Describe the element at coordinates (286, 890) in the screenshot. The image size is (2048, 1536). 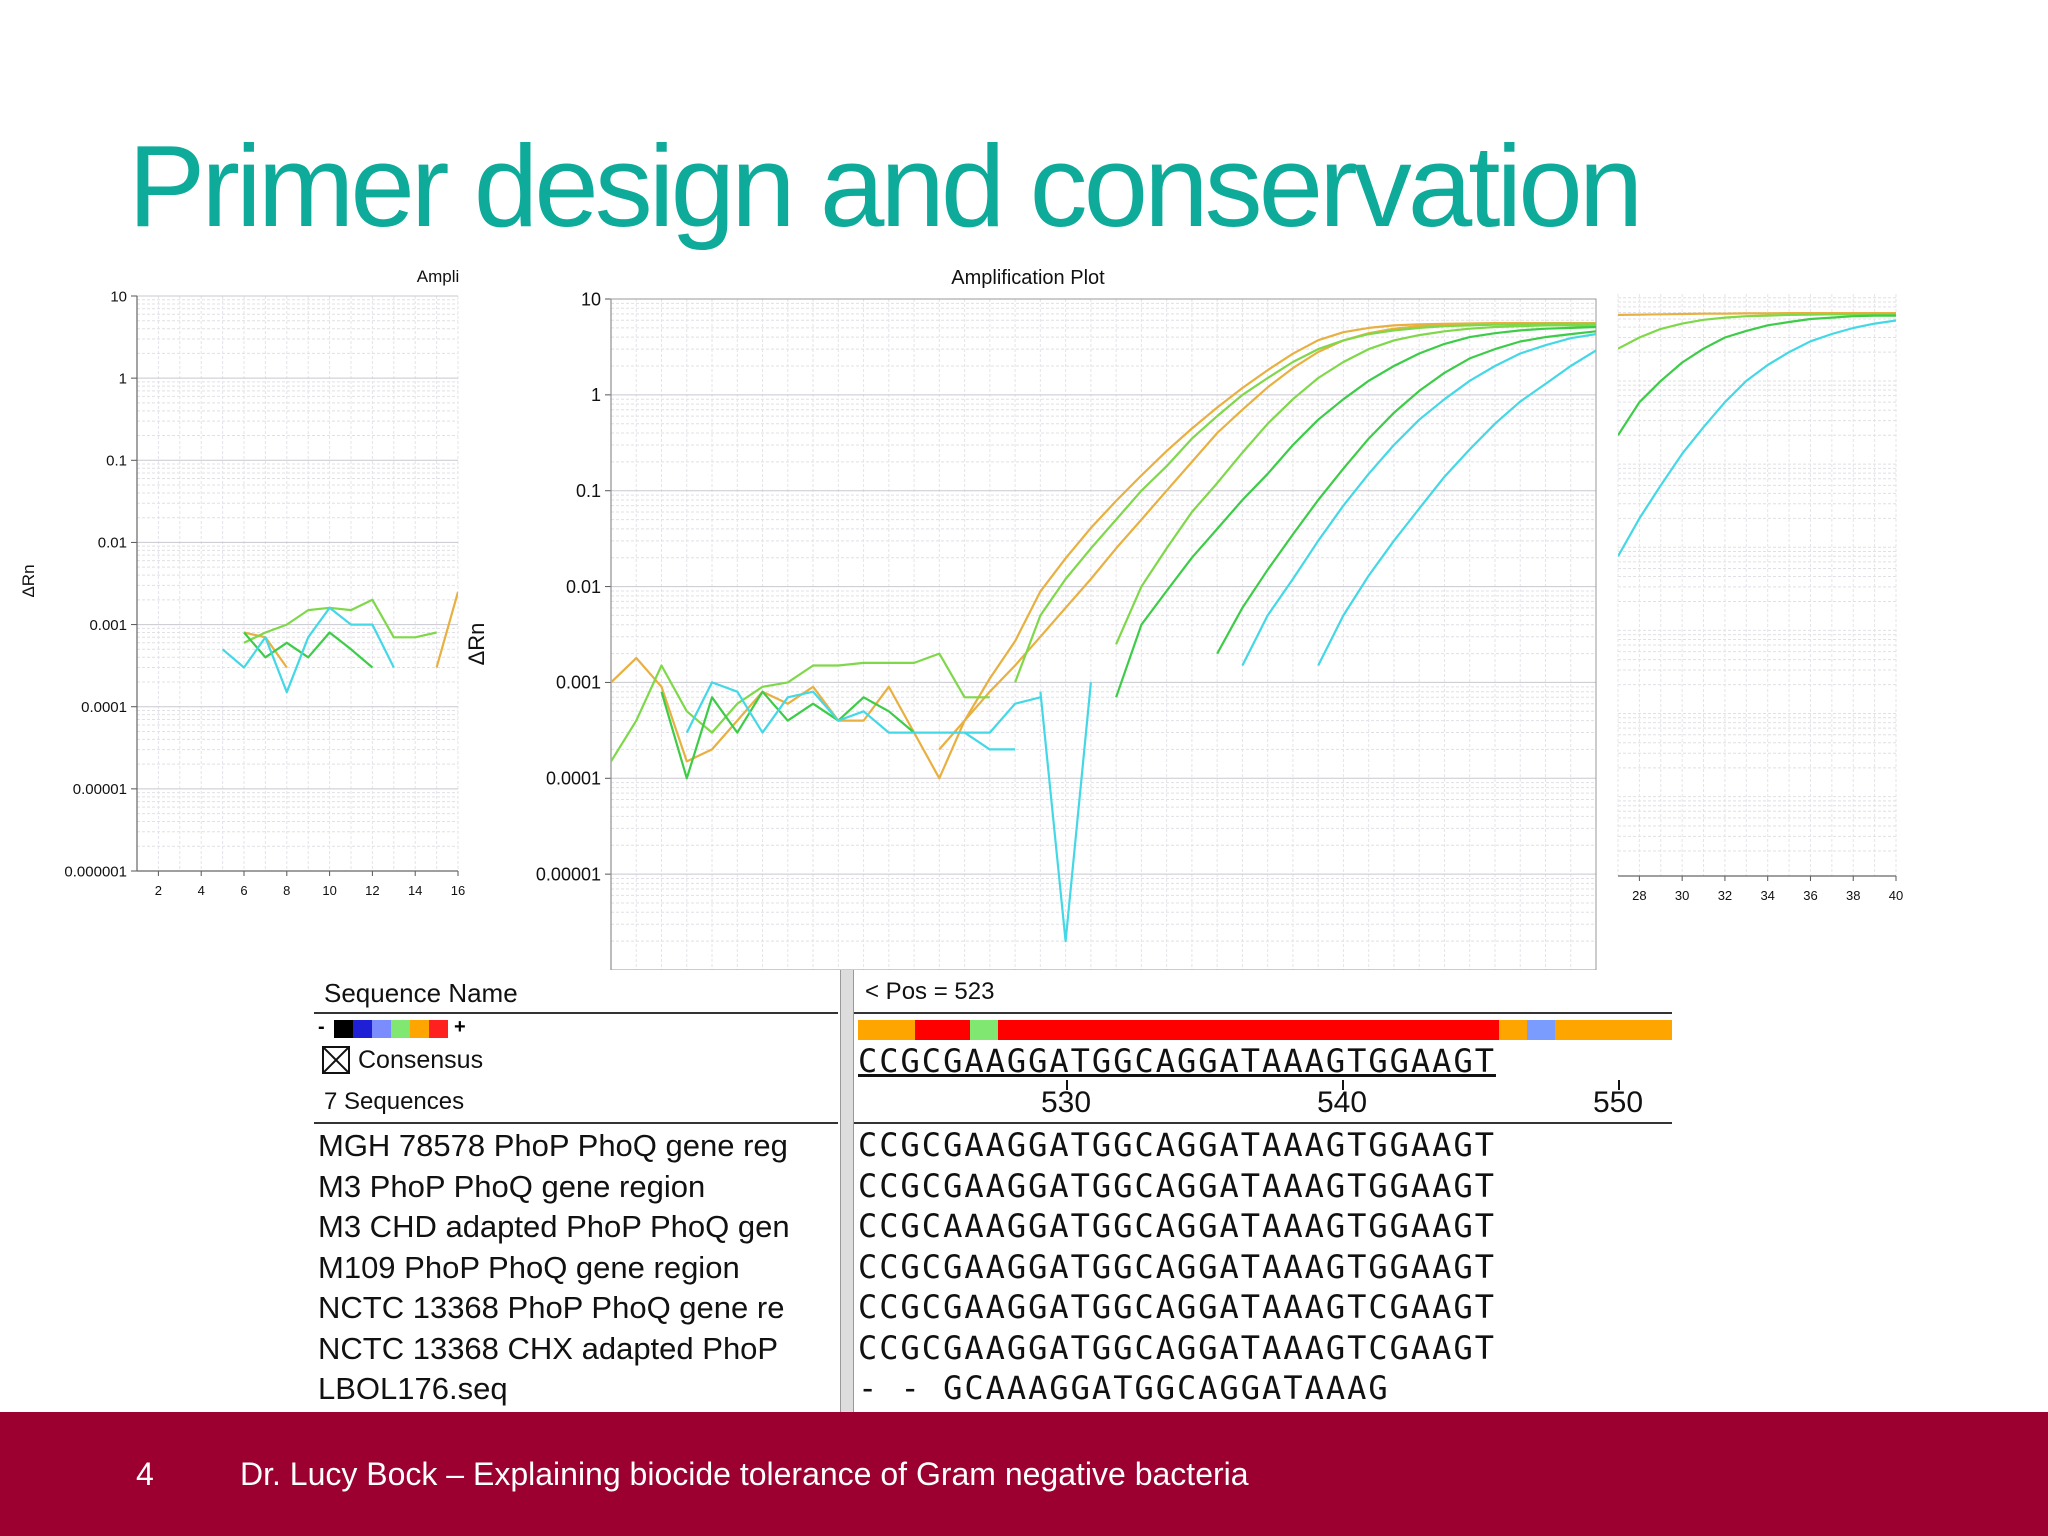
I see `x-tick-label: 8` at that location.